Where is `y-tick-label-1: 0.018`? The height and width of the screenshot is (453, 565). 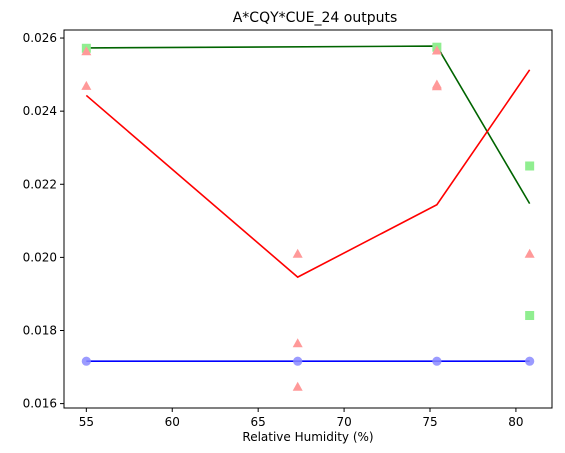
y-tick-label-1: 0.018 is located at coordinates (40, 330).